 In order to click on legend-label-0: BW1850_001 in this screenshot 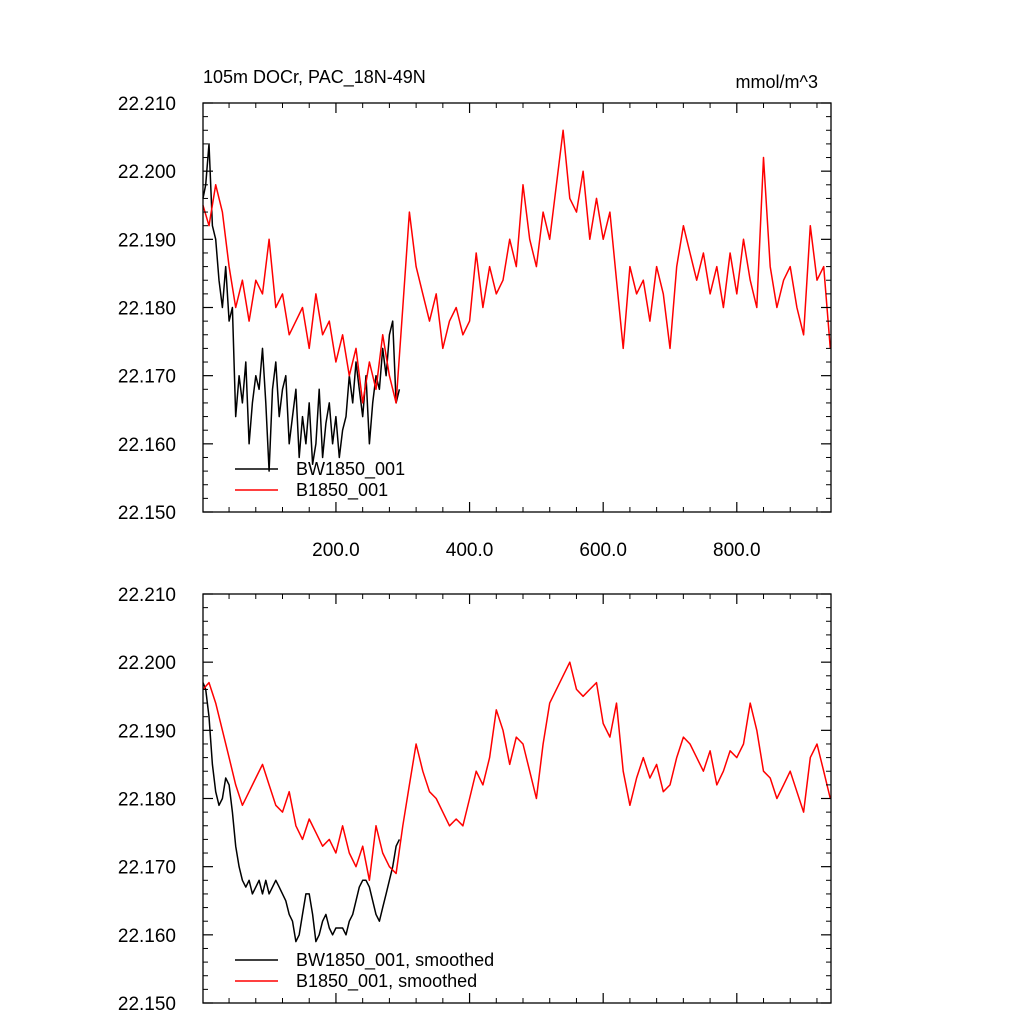, I will do `click(350, 469)`.